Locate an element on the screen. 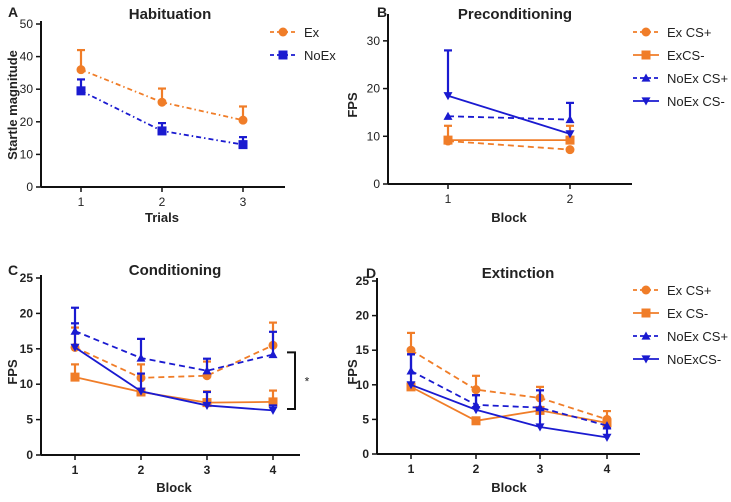 The height and width of the screenshot is (502, 731). series-ex-cs- is located at coordinates (509, 377).